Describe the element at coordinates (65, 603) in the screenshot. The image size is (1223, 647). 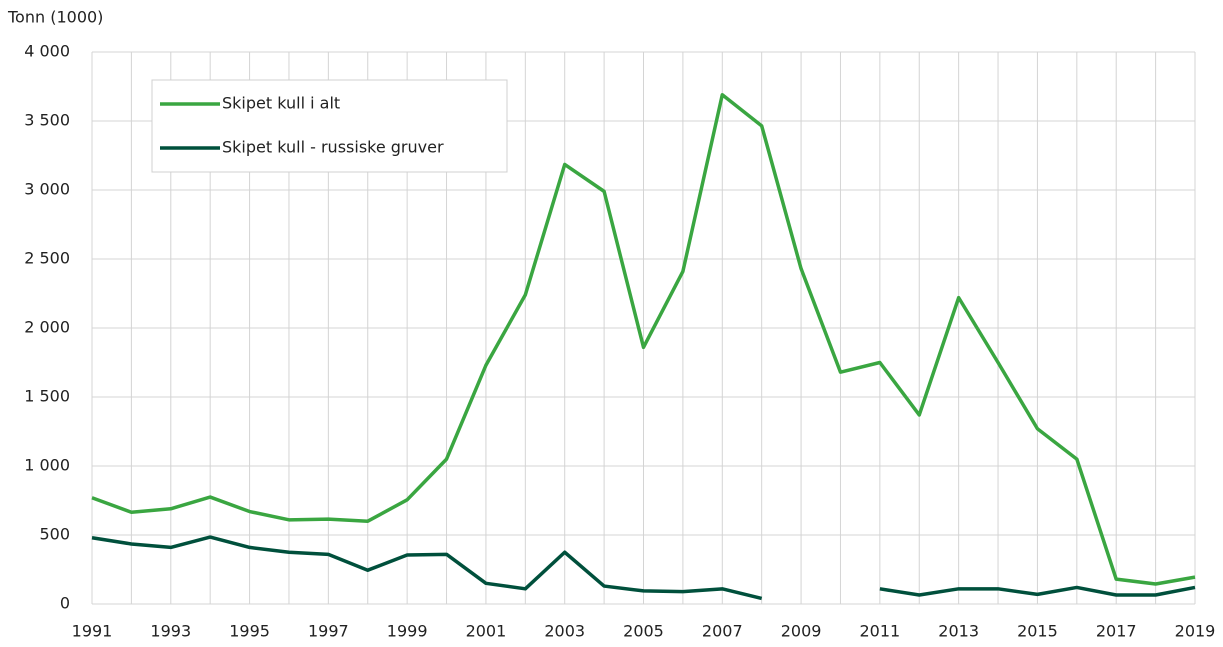
I see `y-tick-label: 0` at that location.